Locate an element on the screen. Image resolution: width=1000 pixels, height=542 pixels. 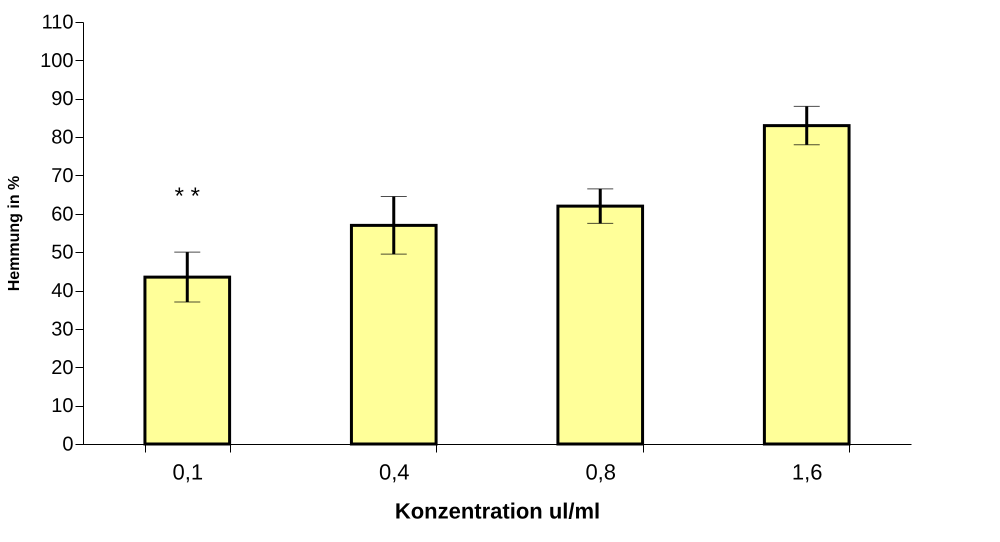
y-axis-title: Hemmung in % is located at coordinates (15, 234).